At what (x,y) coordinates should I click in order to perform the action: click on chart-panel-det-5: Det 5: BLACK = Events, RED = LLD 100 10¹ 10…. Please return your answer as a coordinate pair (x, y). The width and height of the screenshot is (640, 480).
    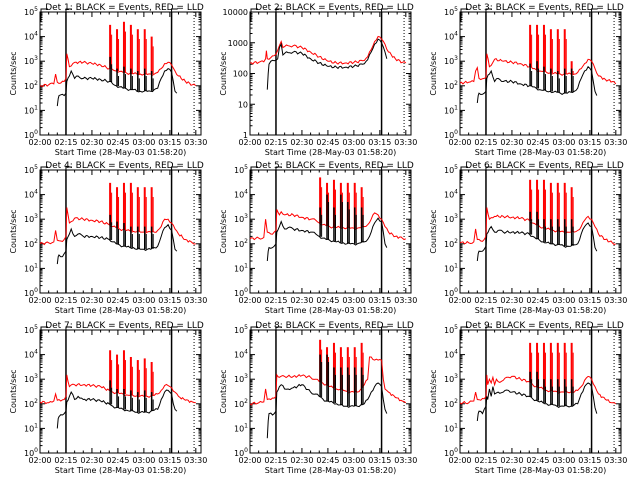
    Looking at the image, I should click on (318, 238).